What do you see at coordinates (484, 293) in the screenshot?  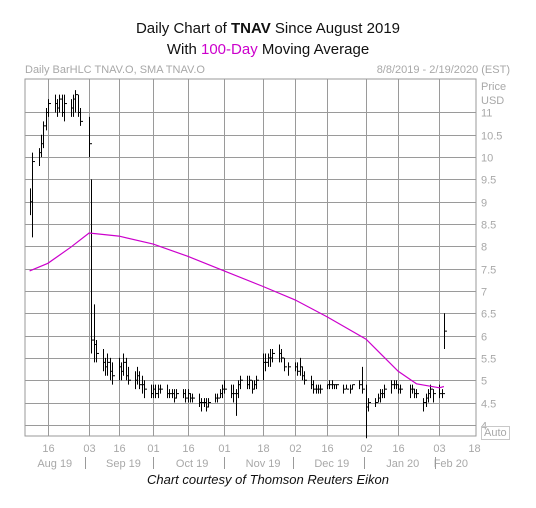 I see `y-tick-label: 7` at bounding box center [484, 293].